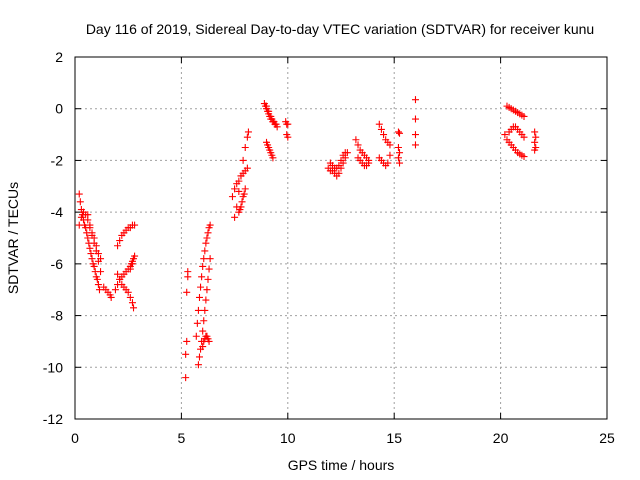 This screenshot has width=640, height=480. Describe the element at coordinates (514, 146) in the screenshot. I see `series-track-ad` at that location.